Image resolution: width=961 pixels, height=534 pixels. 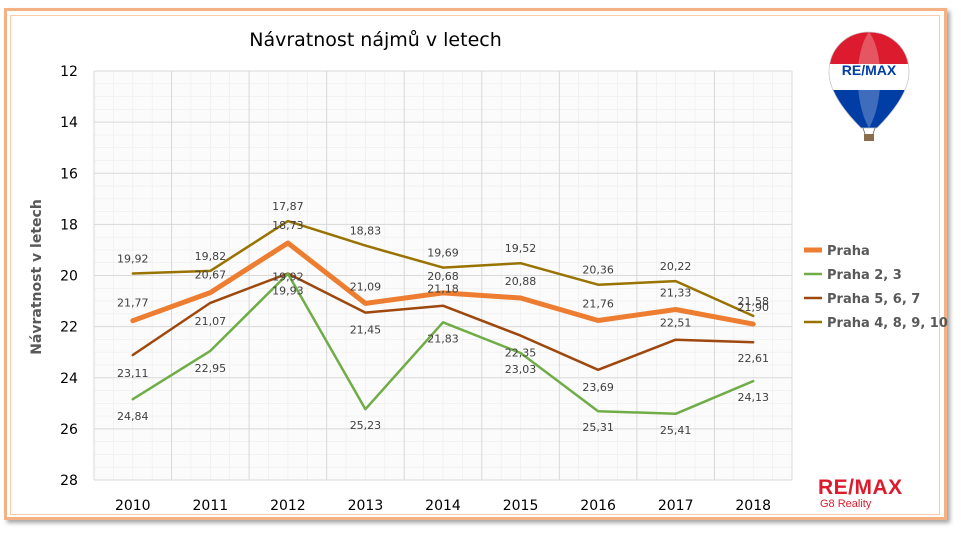 What do you see at coordinates (521, 369) in the screenshot?
I see `data-label: 23,03` at bounding box center [521, 369].